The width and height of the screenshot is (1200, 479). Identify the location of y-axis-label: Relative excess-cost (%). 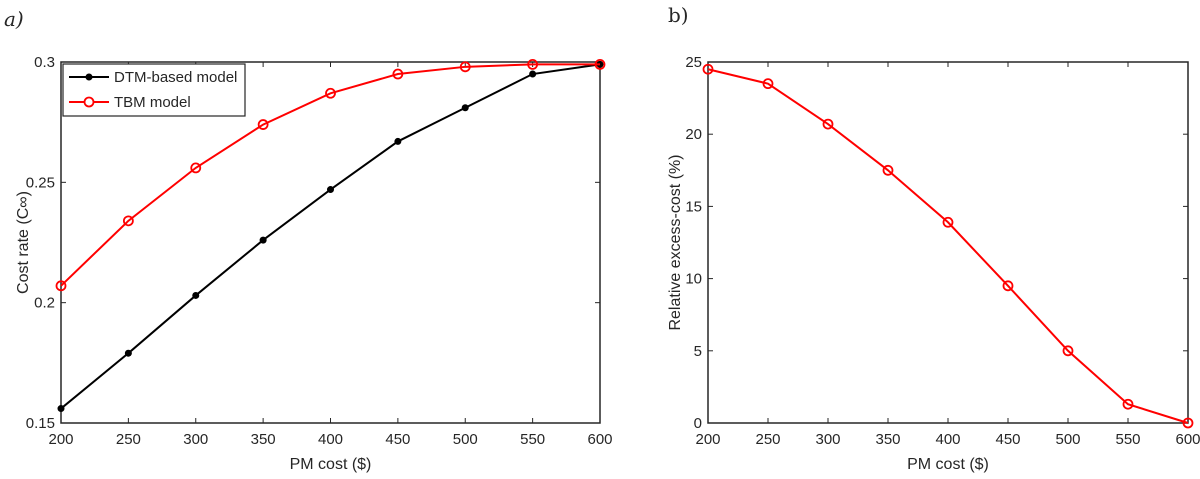
(675, 242).